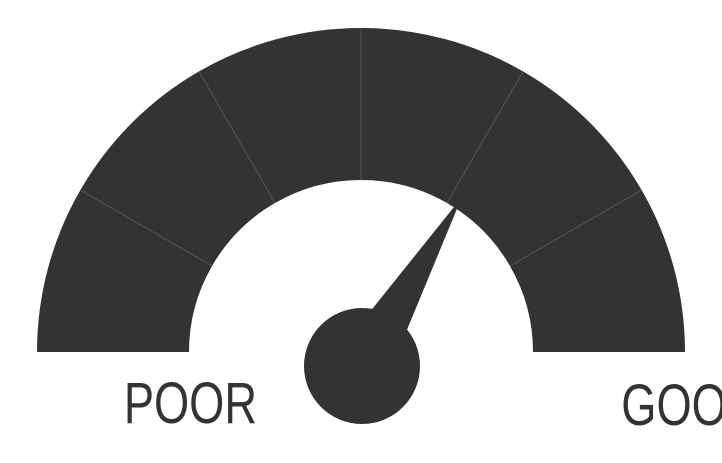 Image resolution: width=722 pixels, height=463 pixels. I want to click on good-label: GOOD, so click(671, 406).